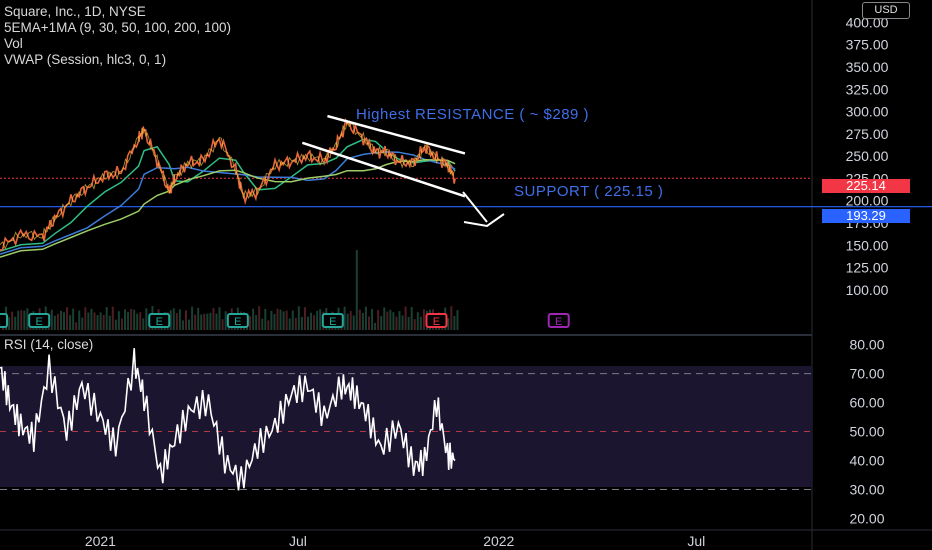  What do you see at coordinates (589, 191) in the screenshot?
I see `support-annotation: SUPPORT ( 225.15 )` at bounding box center [589, 191].